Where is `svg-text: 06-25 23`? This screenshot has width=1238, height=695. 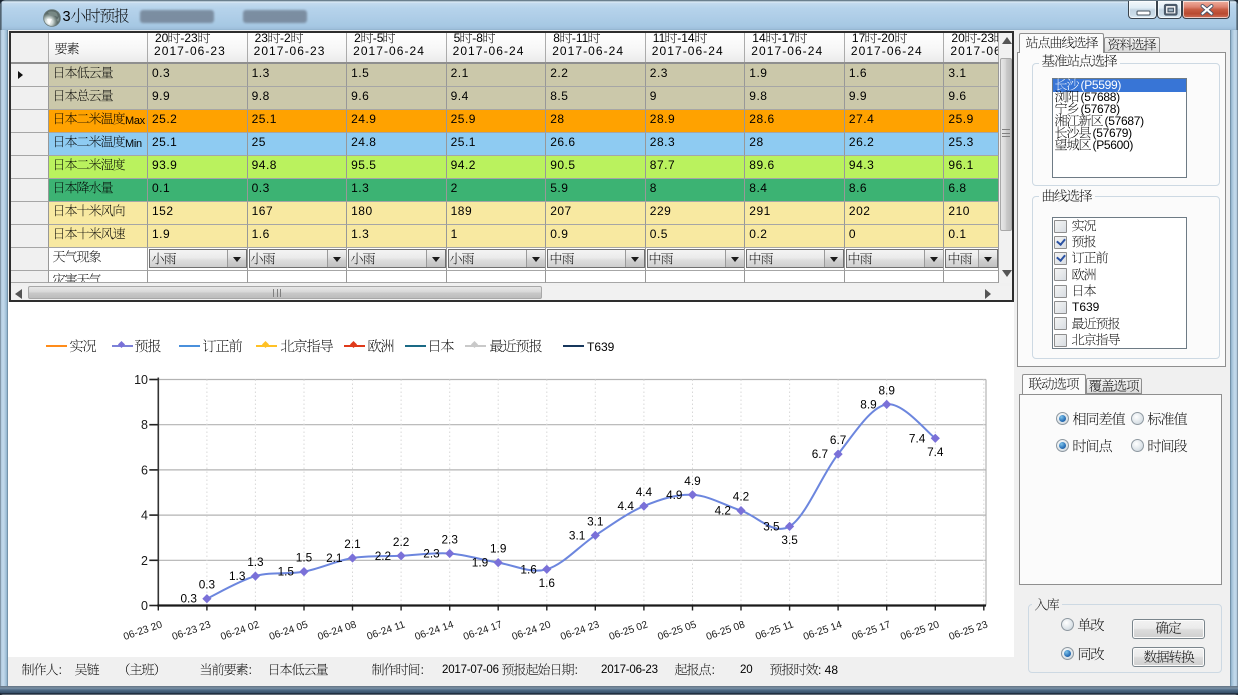 svg-text: 06-25 23 is located at coordinates (969, 631).